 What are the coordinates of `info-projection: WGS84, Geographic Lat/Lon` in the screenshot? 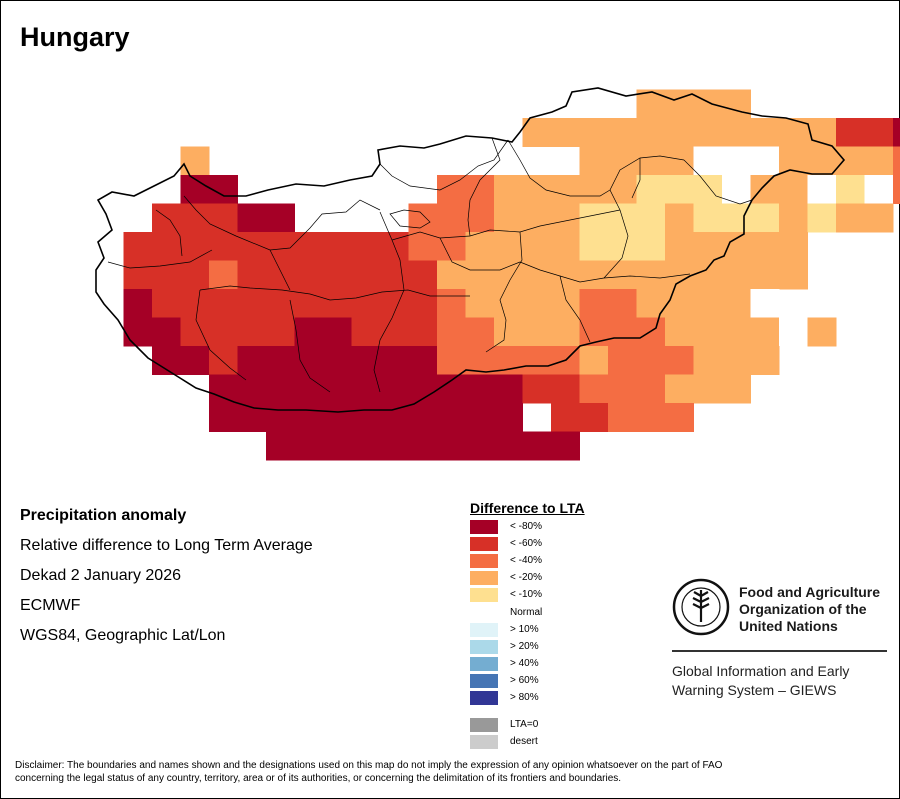 It's located at (123, 635).